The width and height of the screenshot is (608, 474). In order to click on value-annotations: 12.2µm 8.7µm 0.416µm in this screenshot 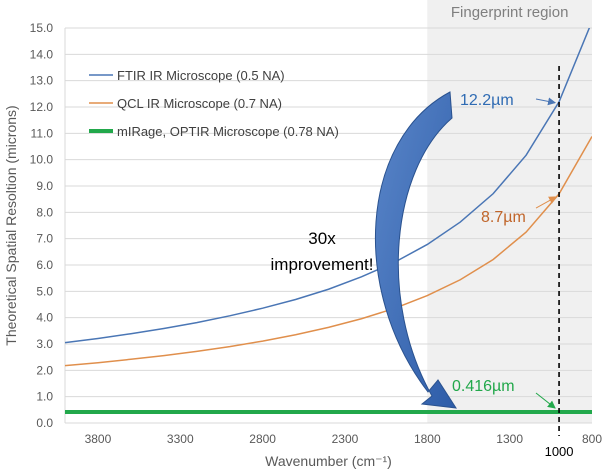, I will do `click(504, 250)`.